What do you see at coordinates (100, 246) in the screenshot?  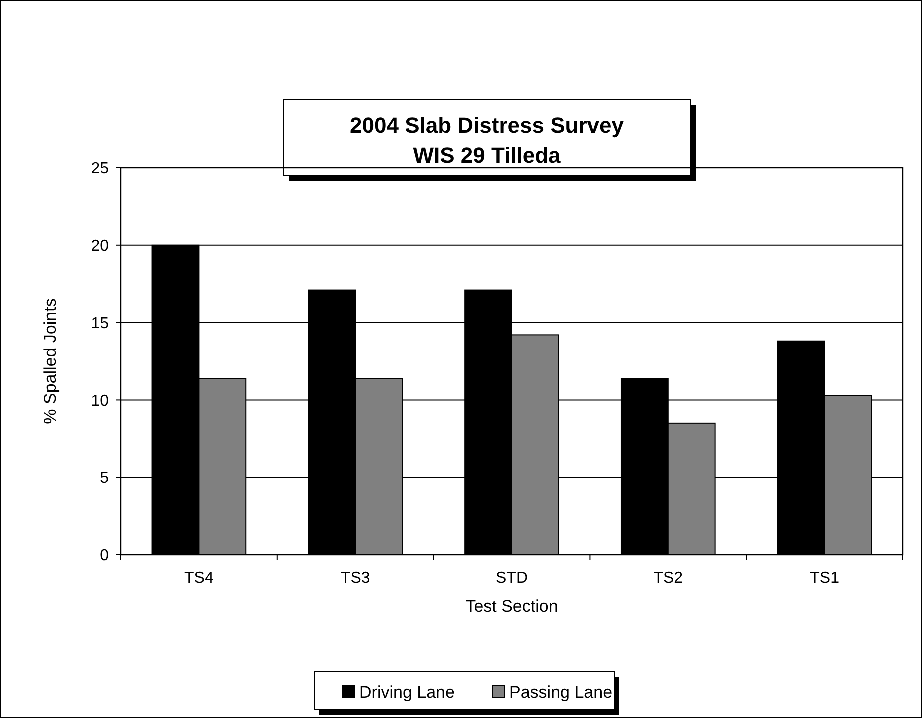 I see `y-tick-label: 20` at bounding box center [100, 246].